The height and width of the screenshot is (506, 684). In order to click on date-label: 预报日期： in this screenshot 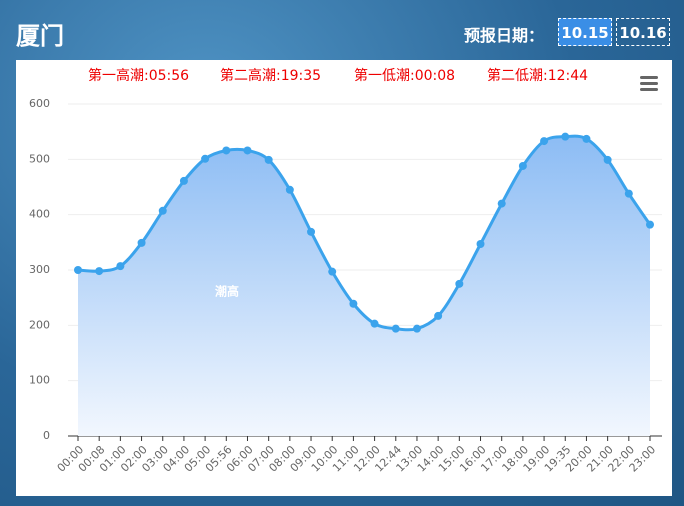, I will do `click(504, 35)`.